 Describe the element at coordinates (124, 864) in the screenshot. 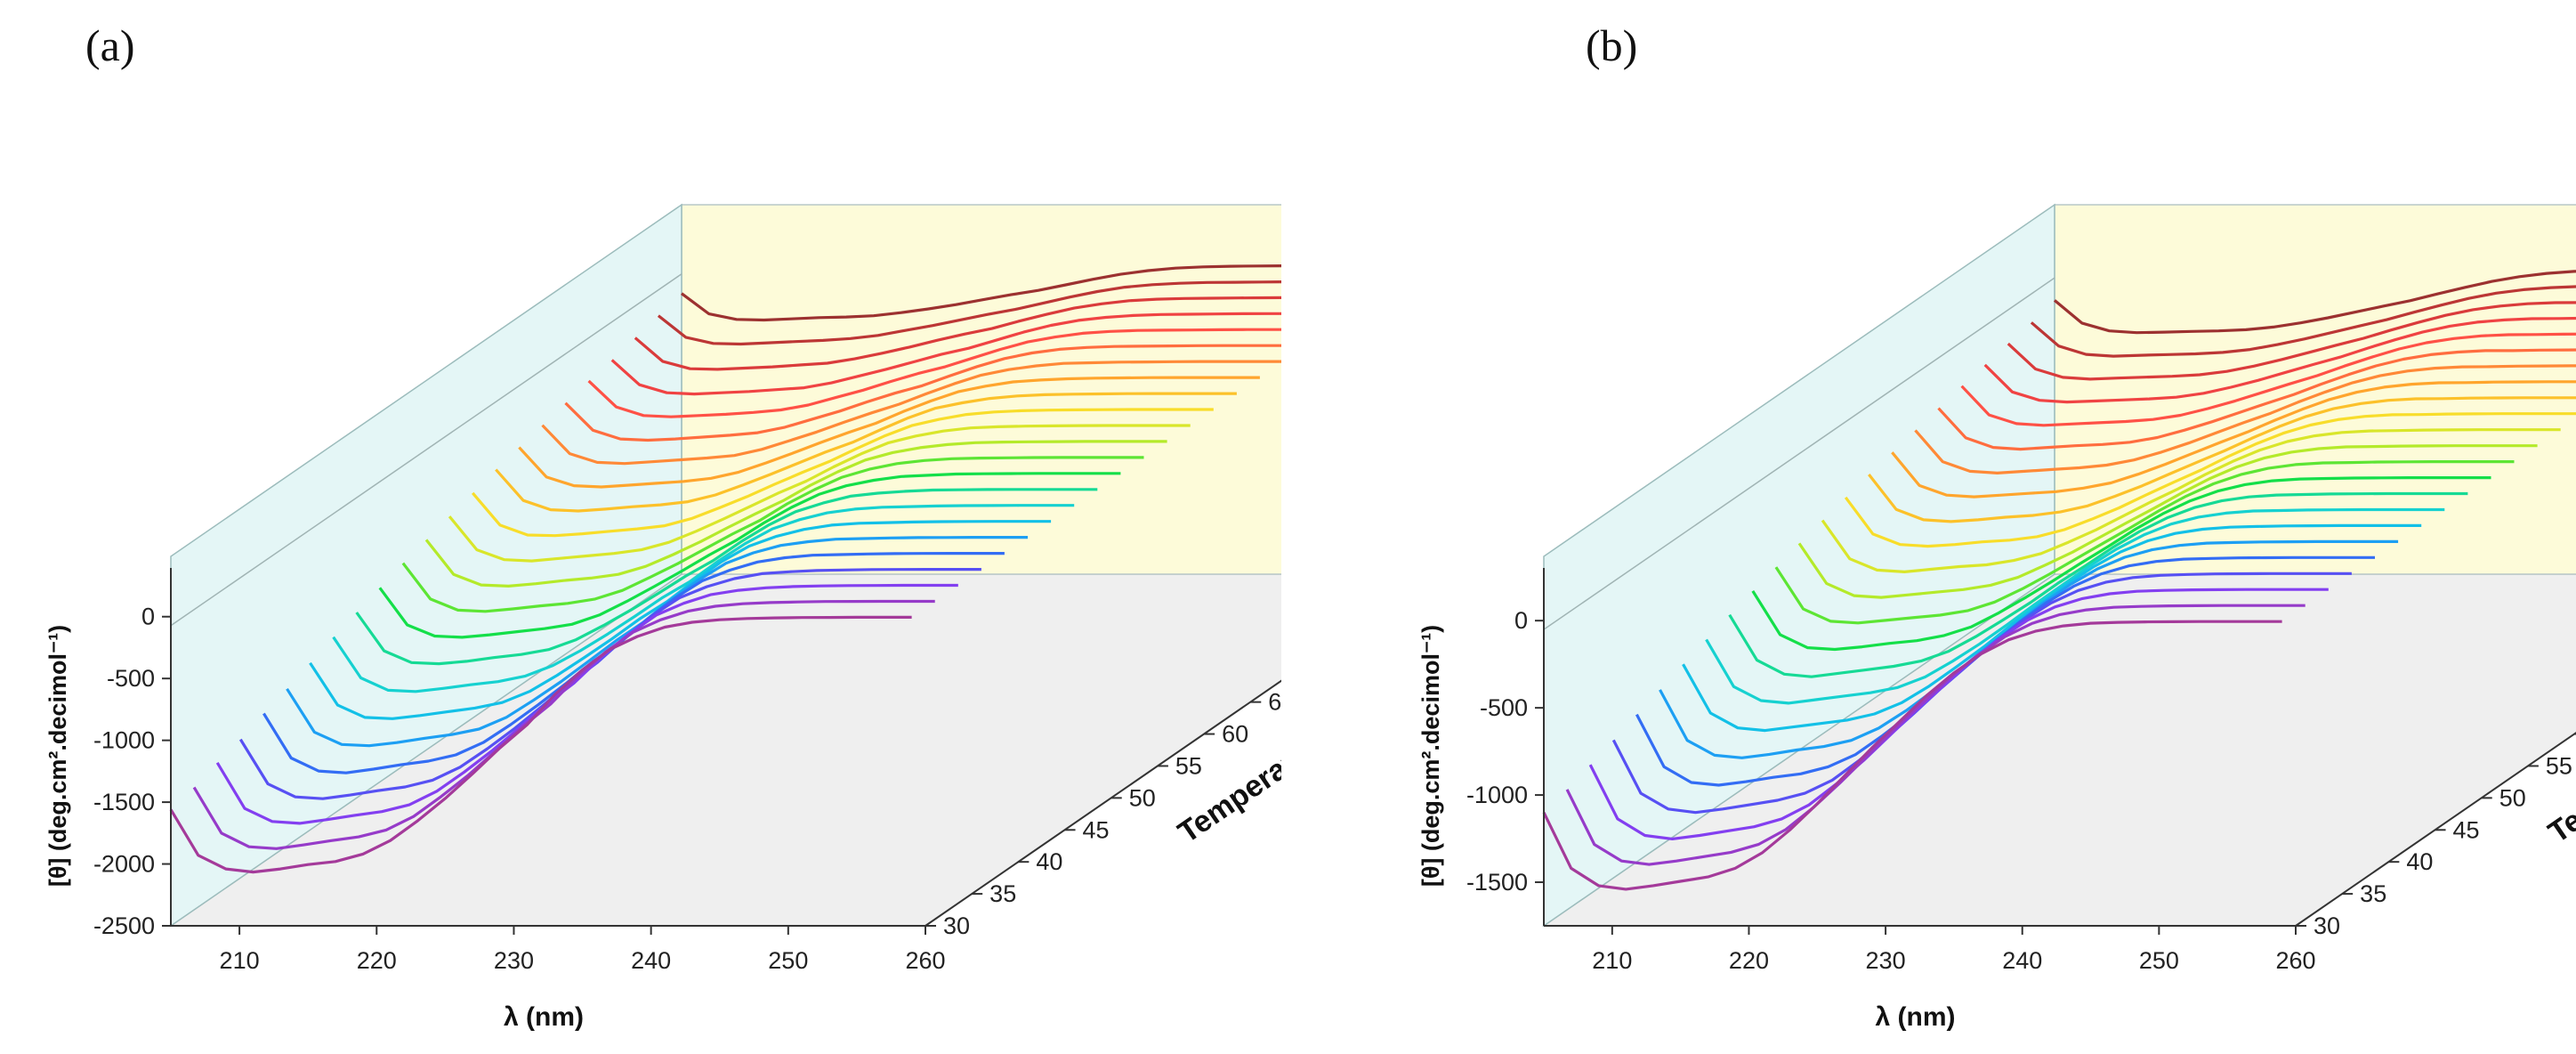

I see `y-tick-label: -2000` at that location.